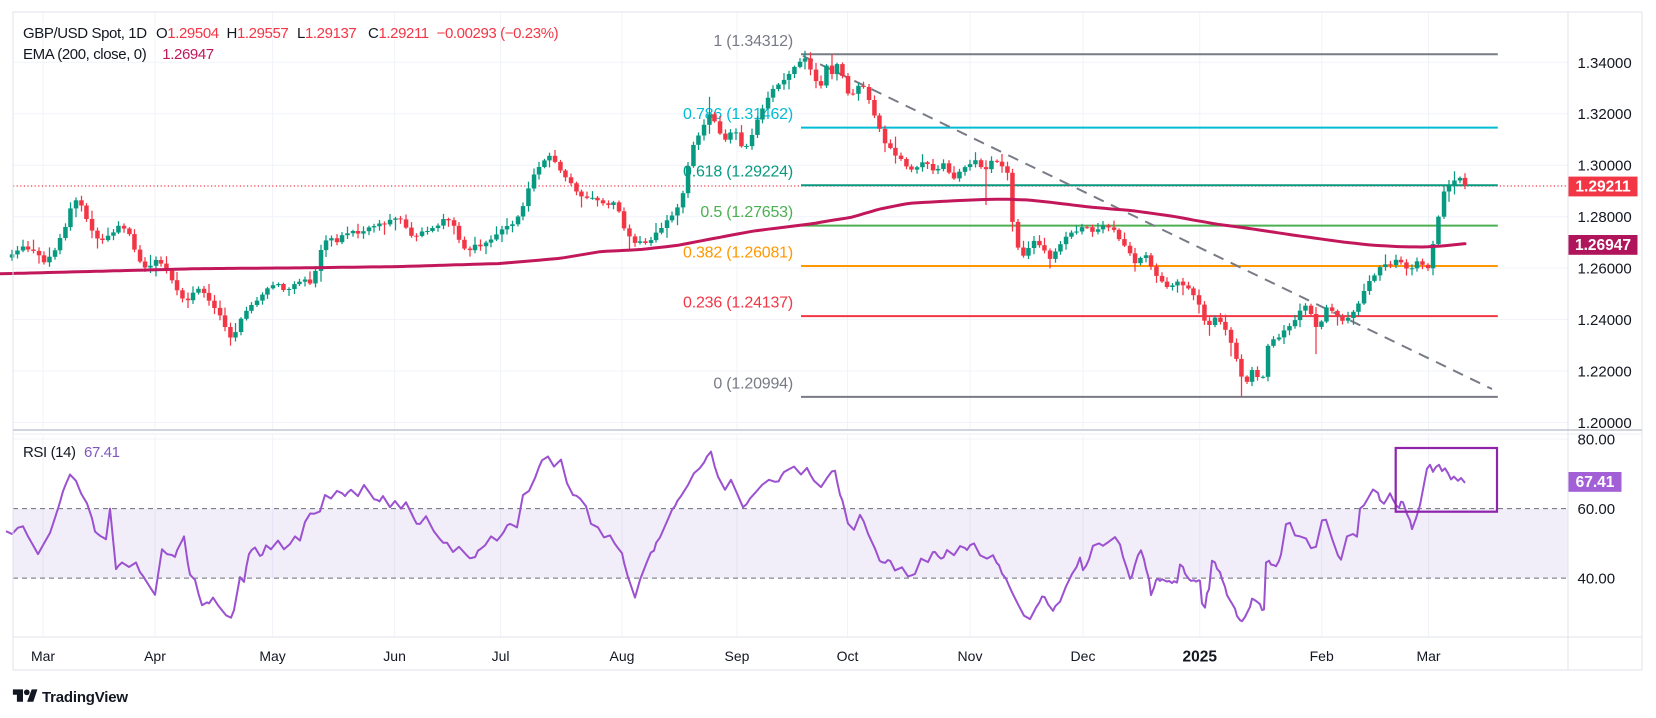 The width and height of the screenshot is (1656, 718). Describe the element at coordinates (622, 656) in the screenshot. I see `svg-text: Aug` at that location.